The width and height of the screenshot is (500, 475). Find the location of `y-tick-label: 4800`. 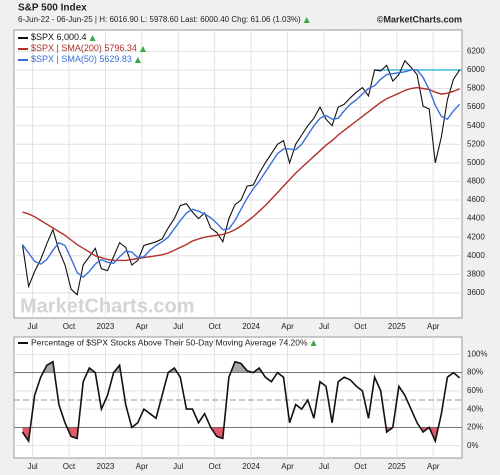

y-tick-label: 4800 is located at coordinates (476, 181).